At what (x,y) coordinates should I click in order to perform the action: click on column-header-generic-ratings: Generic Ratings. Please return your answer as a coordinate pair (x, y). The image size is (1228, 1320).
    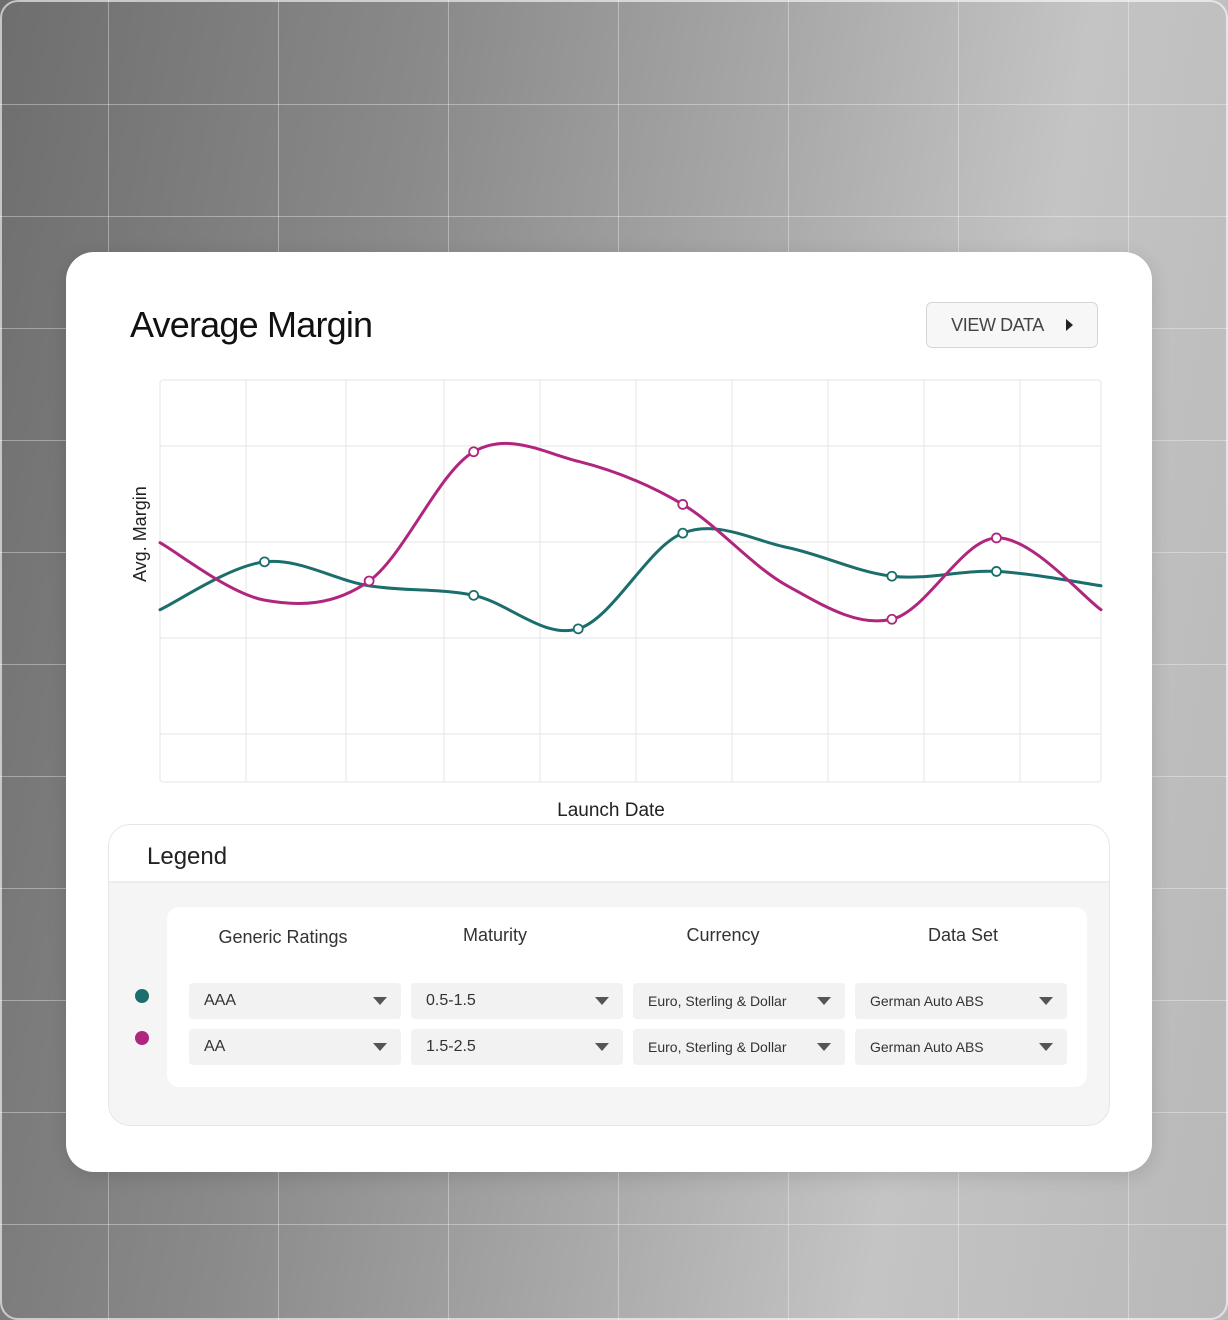
    Looking at the image, I should click on (283, 937).